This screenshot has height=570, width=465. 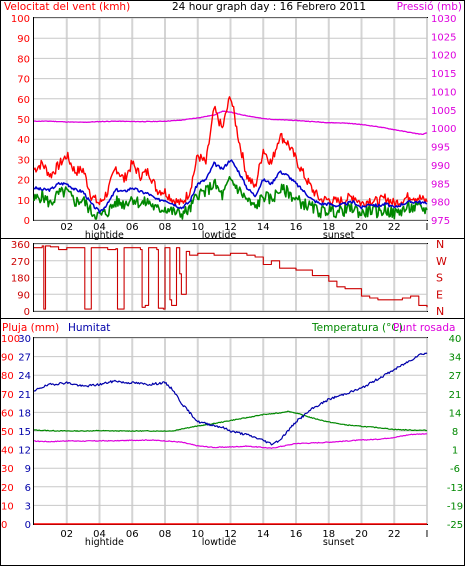 I want to click on time-tick-label: 22, so click(x=394, y=227).